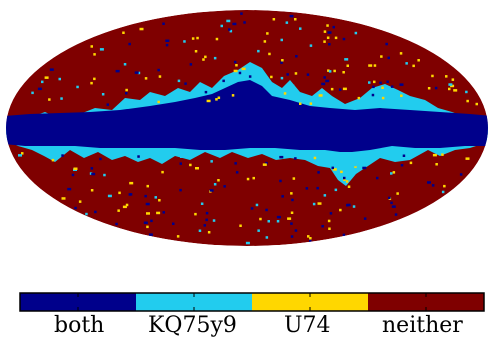 The width and height of the screenshot is (494, 345). Describe the element at coordinates (194, 302) in the screenshot. I see `colorbar-segment-kq75y9` at that location.